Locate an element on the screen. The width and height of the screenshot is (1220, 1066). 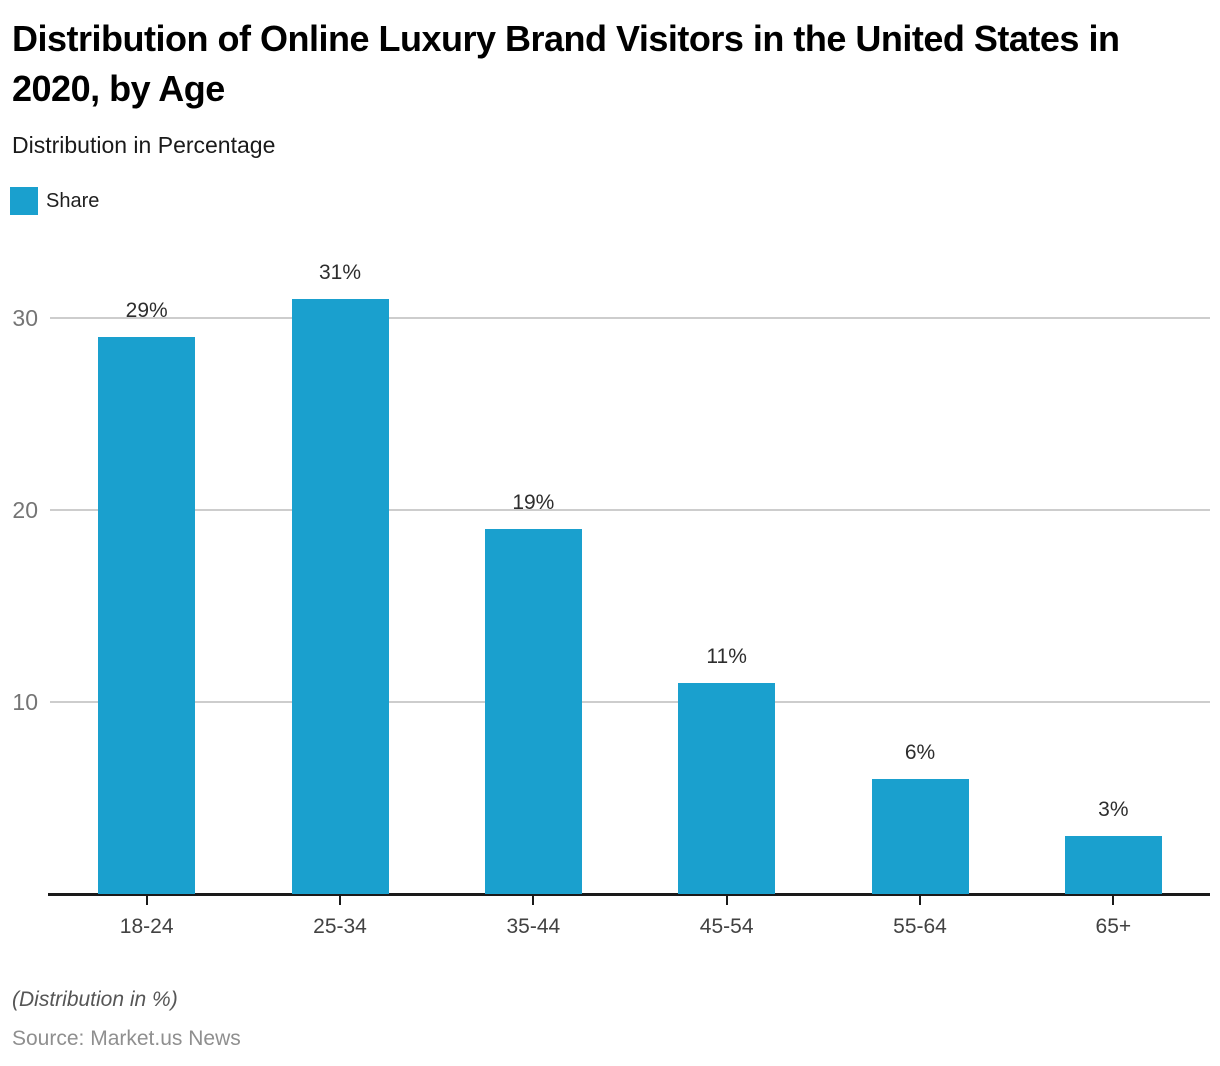
x-tick-label: 55-64 is located at coordinates (920, 926).